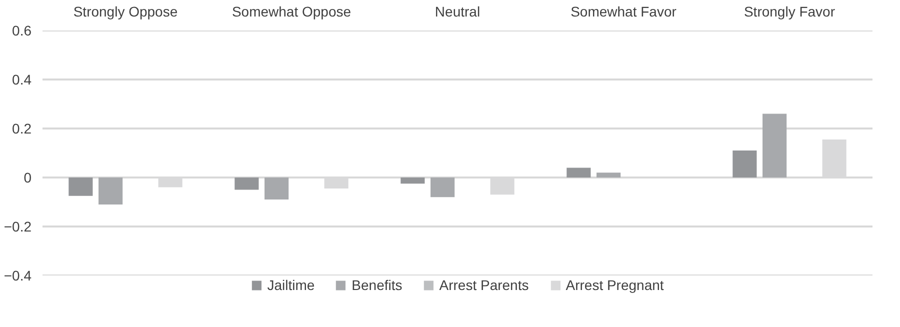  What do you see at coordinates (484, 285) in the screenshot?
I see `legend-label: Arrest Parents` at bounding box center [484, 285].